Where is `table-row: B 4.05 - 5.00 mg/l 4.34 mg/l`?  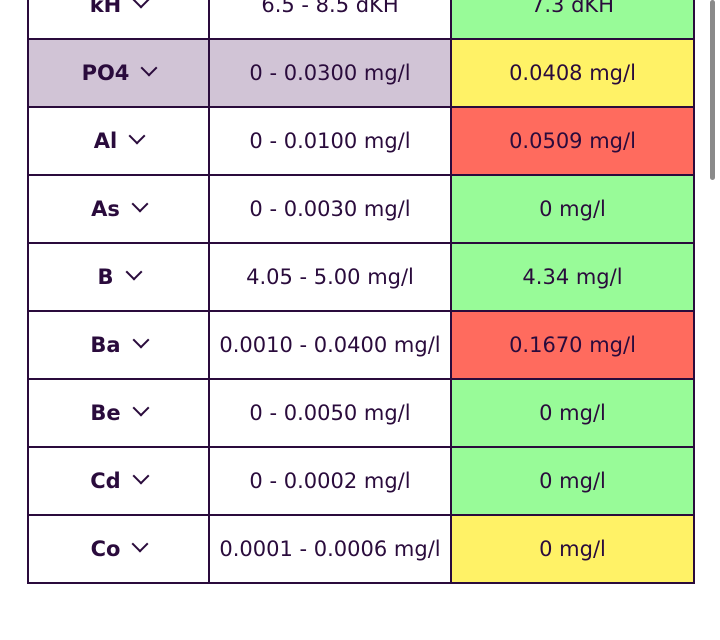 table-row: B 4.05 - 5.00 mg/l 4.34 mg/l is located at coordinates (361, 277).